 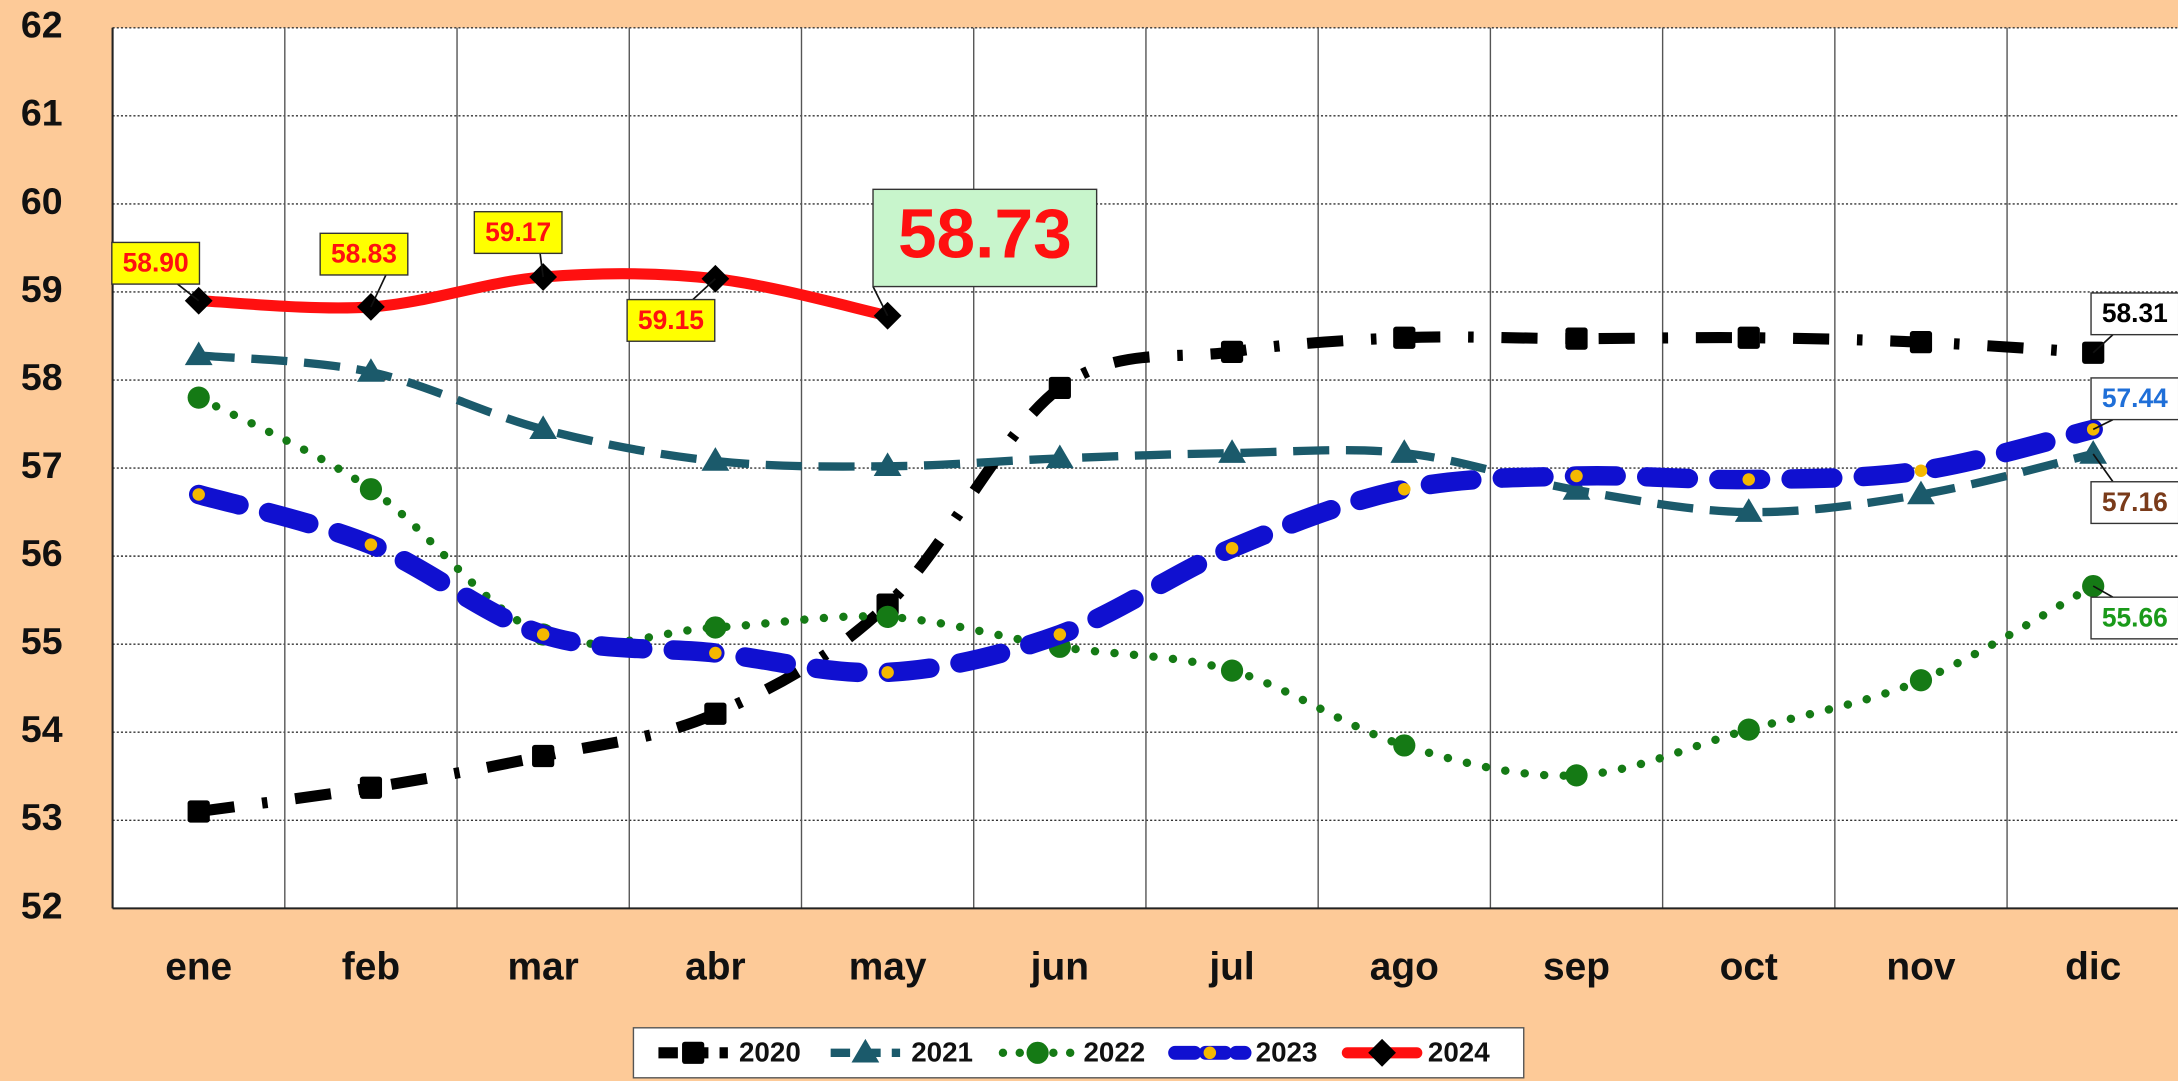 I want to click on x-tick-label: feb, so click(x=371, y=967).